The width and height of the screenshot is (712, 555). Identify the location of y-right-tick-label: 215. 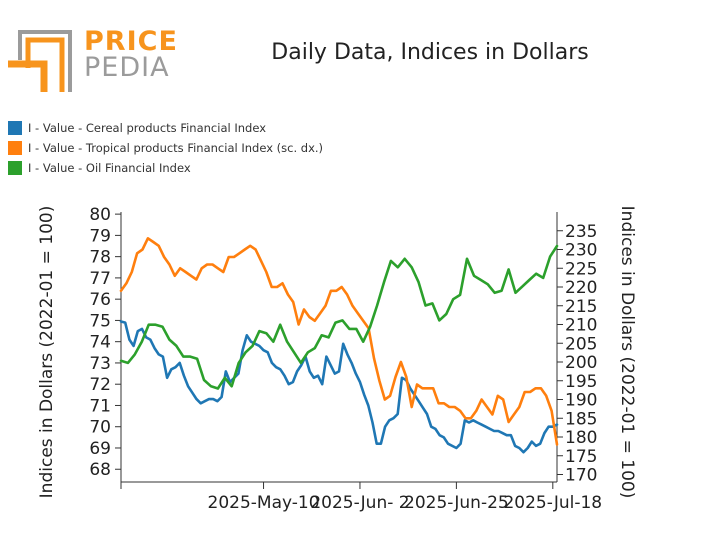
(581, 307).